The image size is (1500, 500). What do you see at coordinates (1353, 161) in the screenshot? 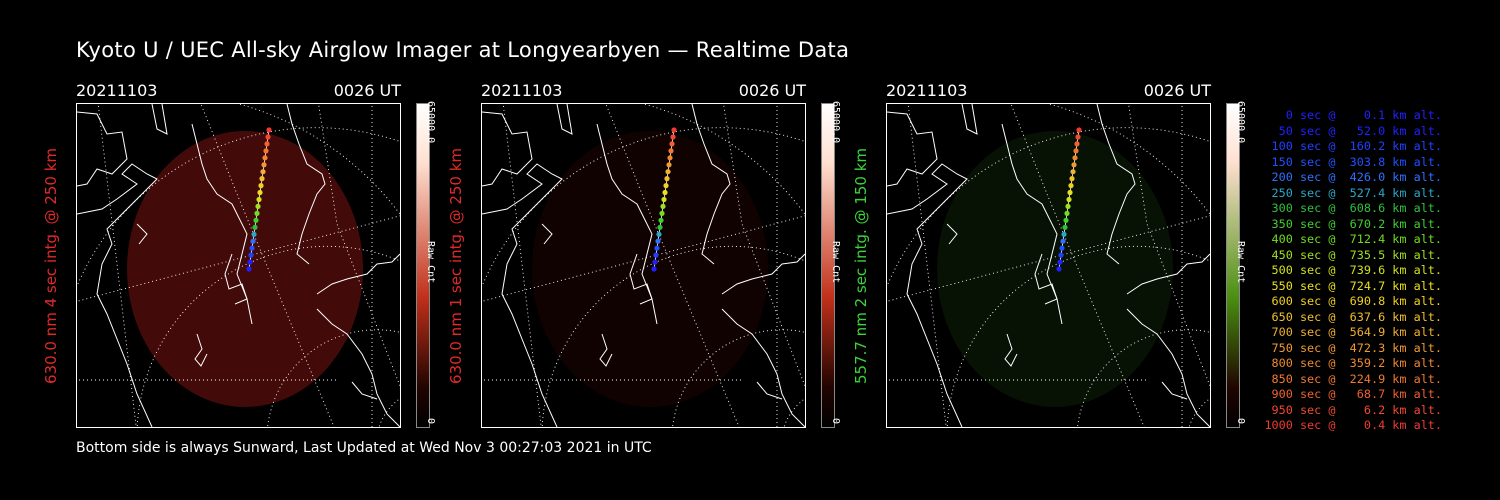
I see `legend-entry: 150 sec @ 303.8 km alt.` at bounding box center [1353, 161].